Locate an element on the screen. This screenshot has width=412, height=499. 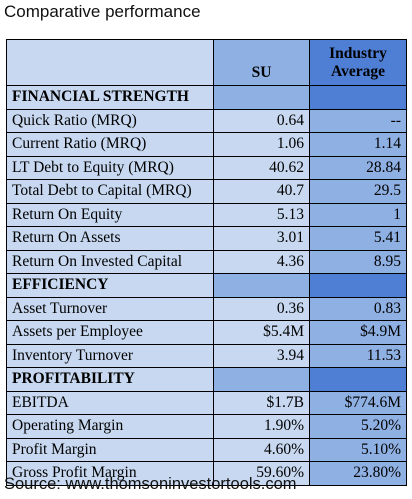
su-value: 3.01 is located at coordinates (261, 238).